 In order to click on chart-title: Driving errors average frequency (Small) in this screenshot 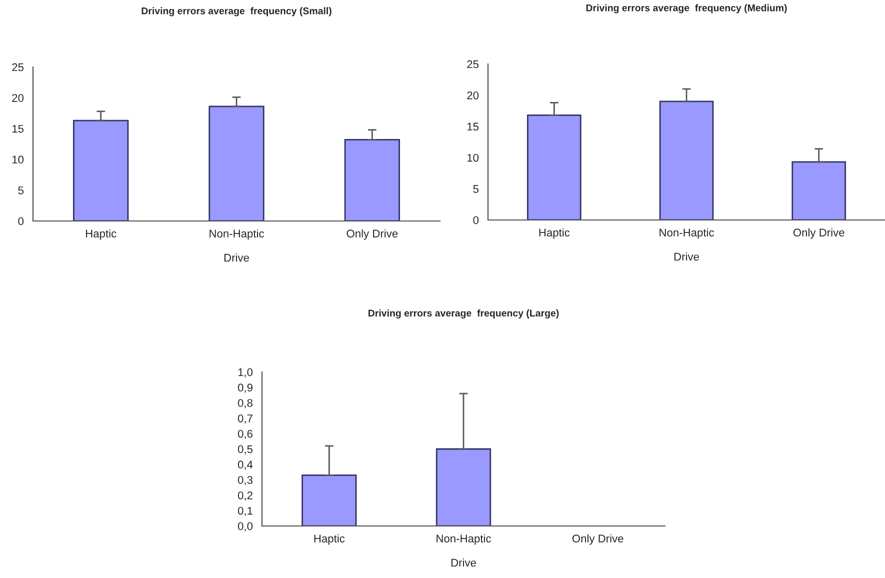, I will do `click(237, 11)`.